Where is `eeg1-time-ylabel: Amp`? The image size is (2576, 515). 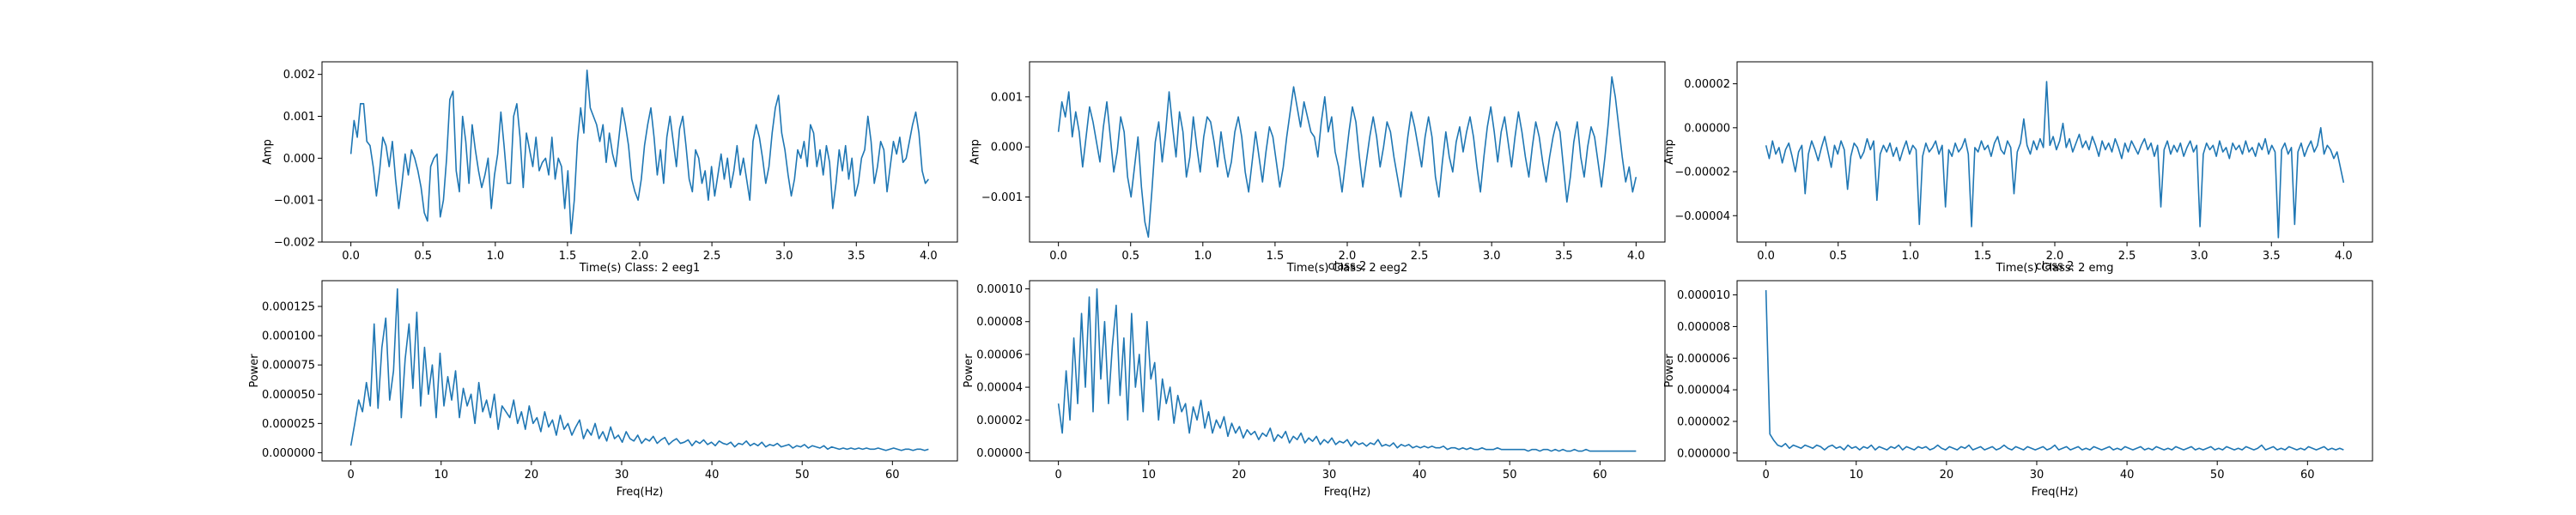
eeg1-time-ylabel: Amp is located at coordinates (268, 152).